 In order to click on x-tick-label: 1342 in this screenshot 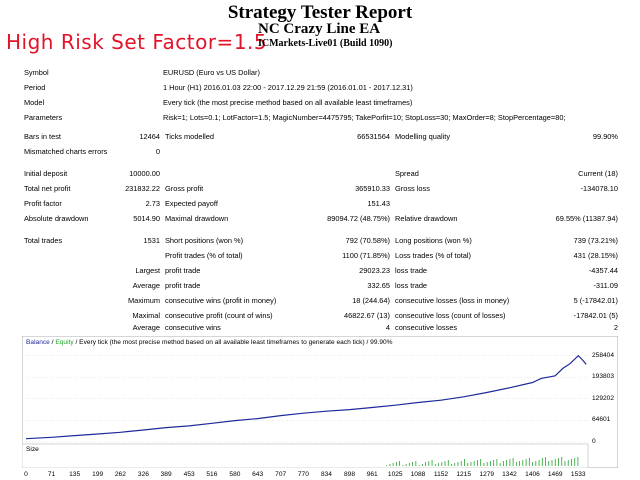, I will do `click(509, 474)`.